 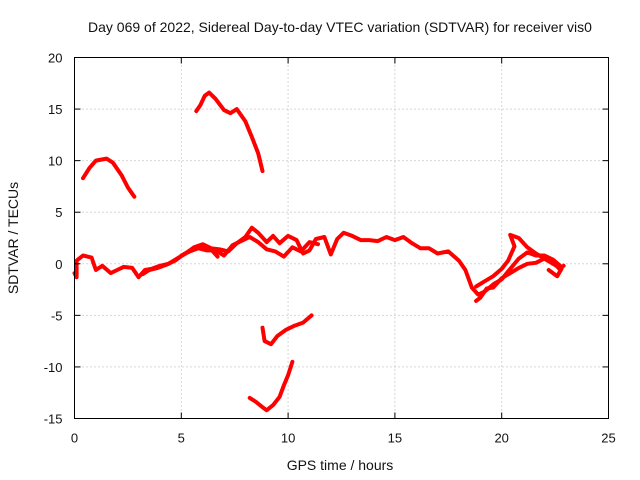 I want to click on y-tick-label: -10, so click(x=53, y=367).